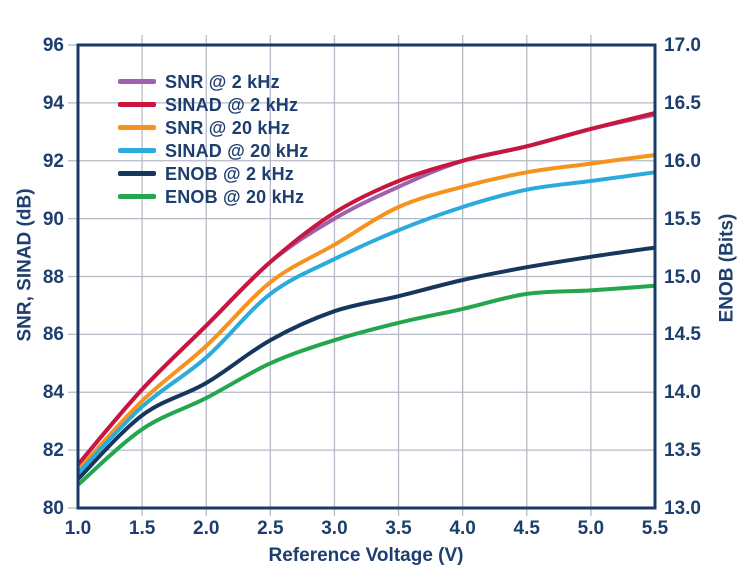 This screenshot has width=748, height=582. What do you see at coordinates (655, 528) in the screenshot?
I see `x-tick-label-5.5: 5.5` at bounding box center [655, 528].